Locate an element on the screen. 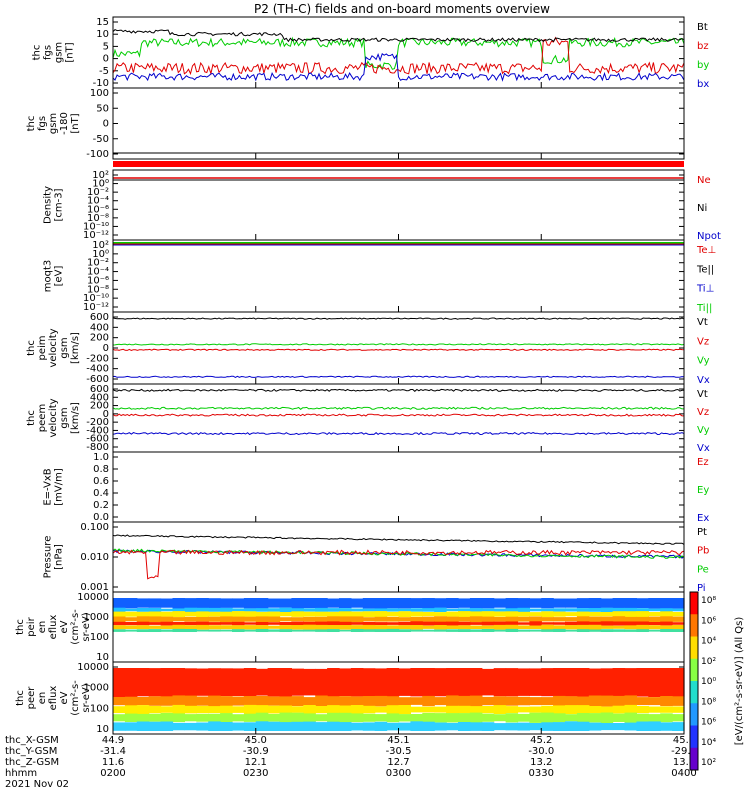  legend-fgs-2: by is located at coordinates (703, 65).